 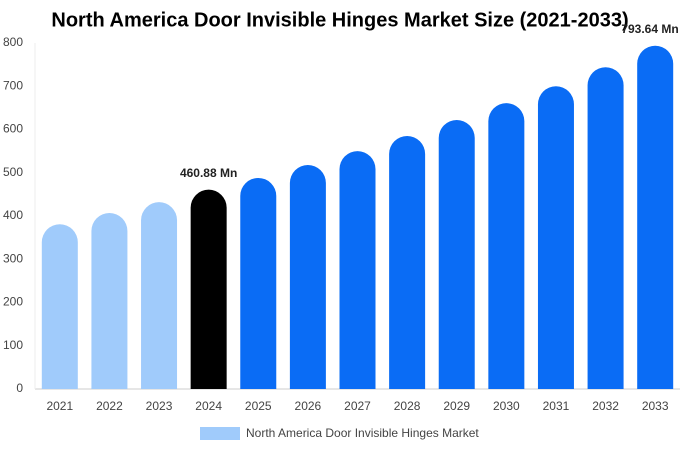 I want to click on y-tick-label: 600, so click(x=13, y=129).